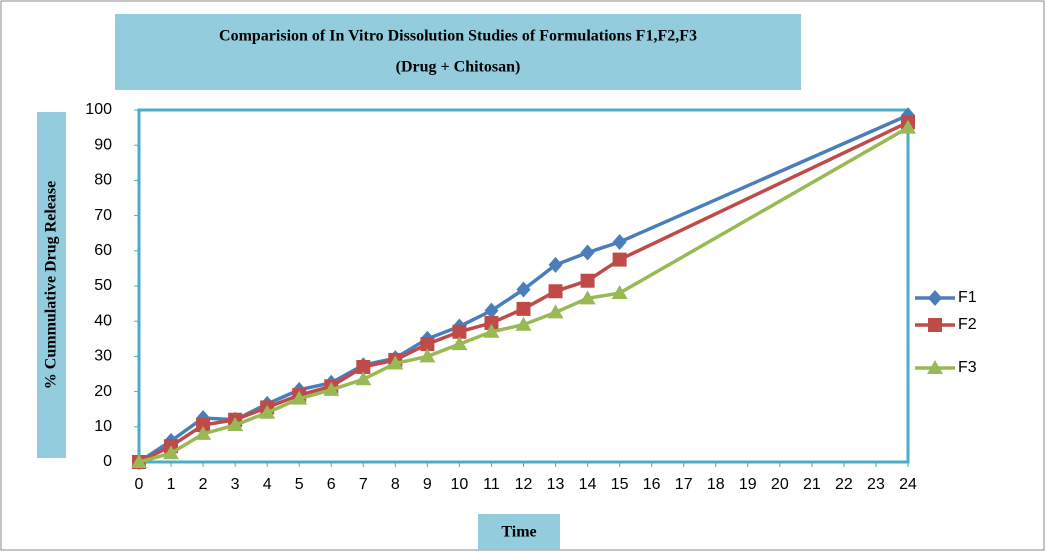 Image resolution: width=1046 pixels, height=552 pixels. What do you see at coordinates (103, 215) in the screenshot?
I see `y-tick-label: 70` at bounding box center [103, 215].